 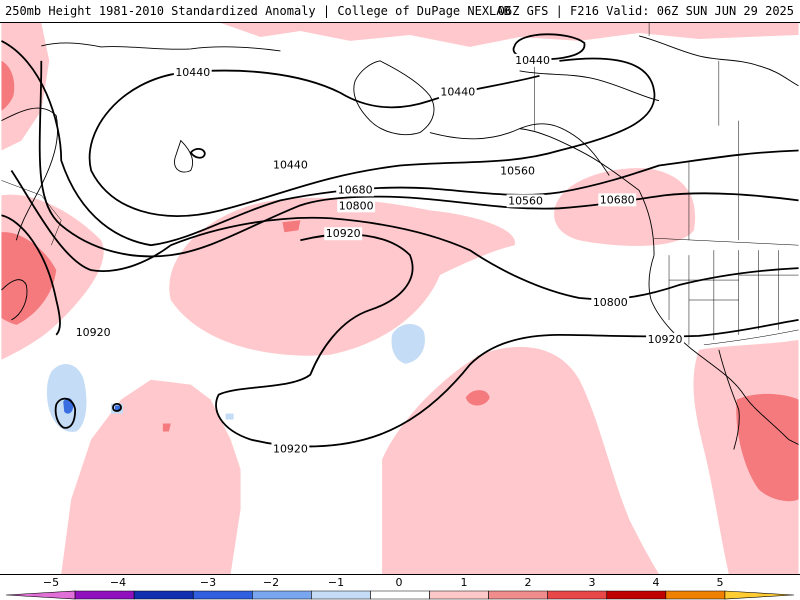 What do you see at coordinates (151, 476) in the screenshot?
I see `anomaly-region-central-pacific` at bounding box center [151, 476].